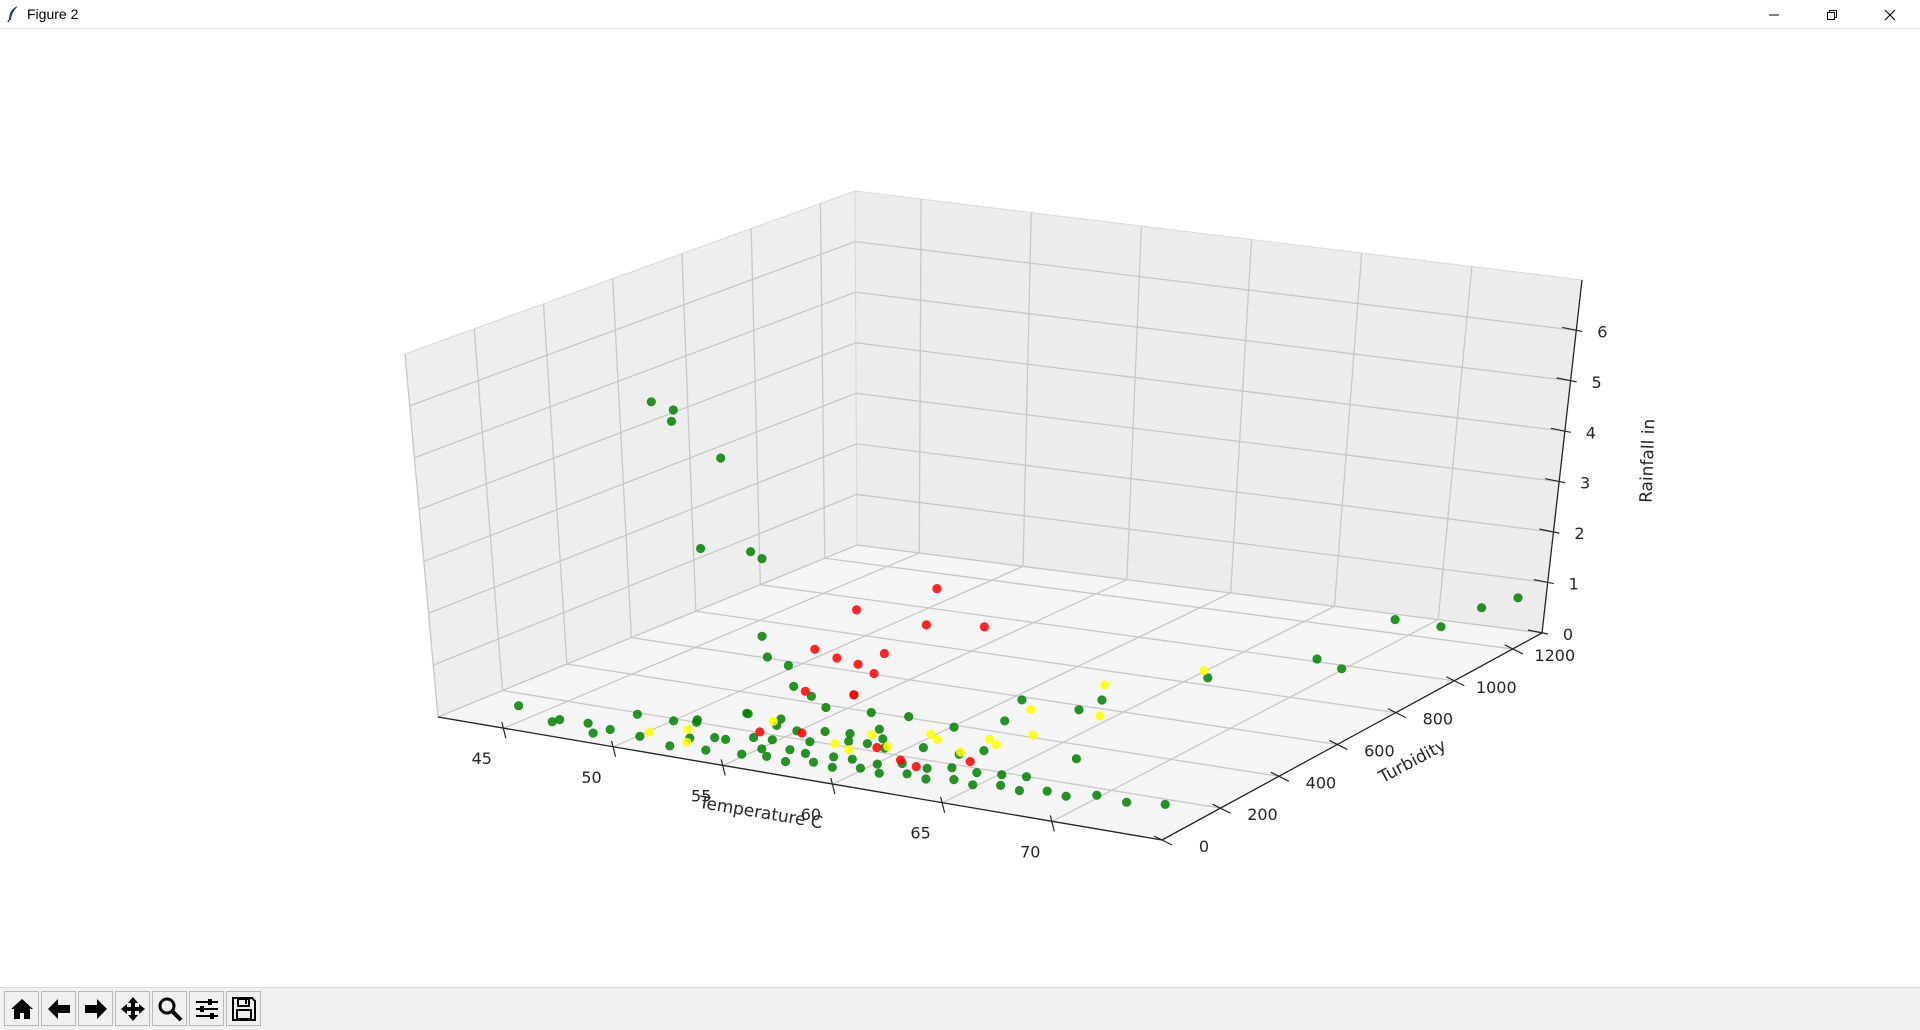 The width and height of the screenshot is (1920, 1030). I want to click on z-tick, so click(1566, 380).